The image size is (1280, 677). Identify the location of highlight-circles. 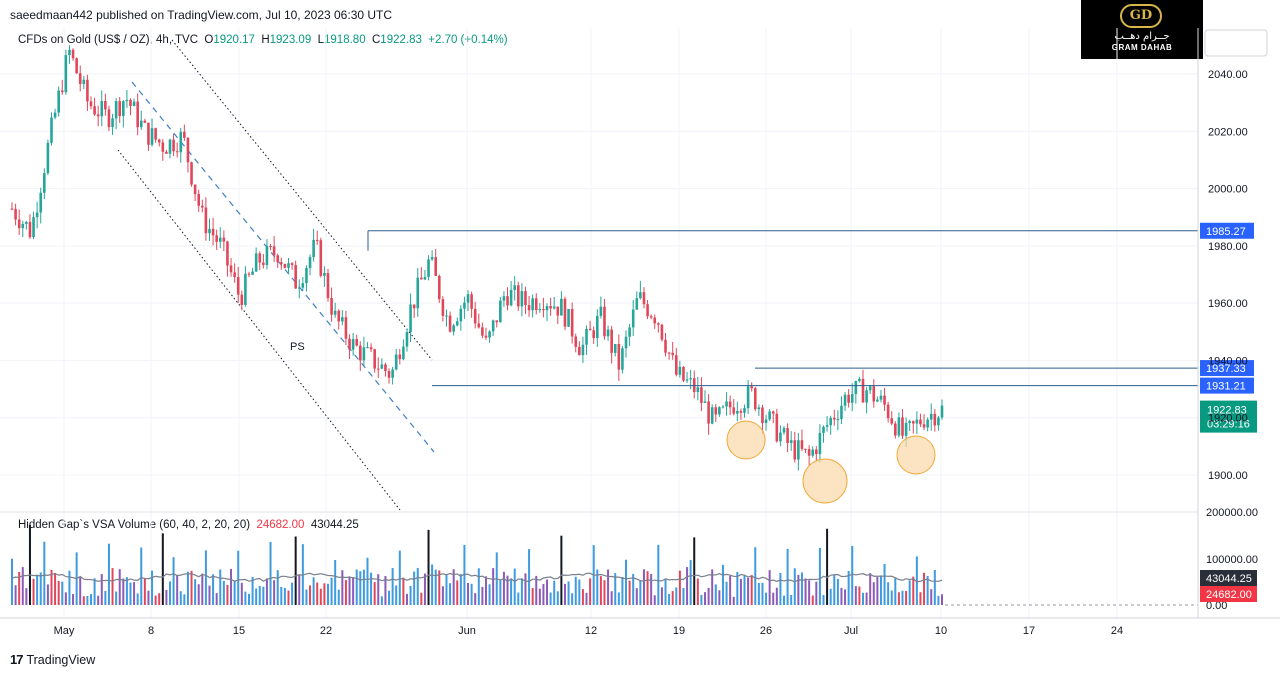
(831, 462).